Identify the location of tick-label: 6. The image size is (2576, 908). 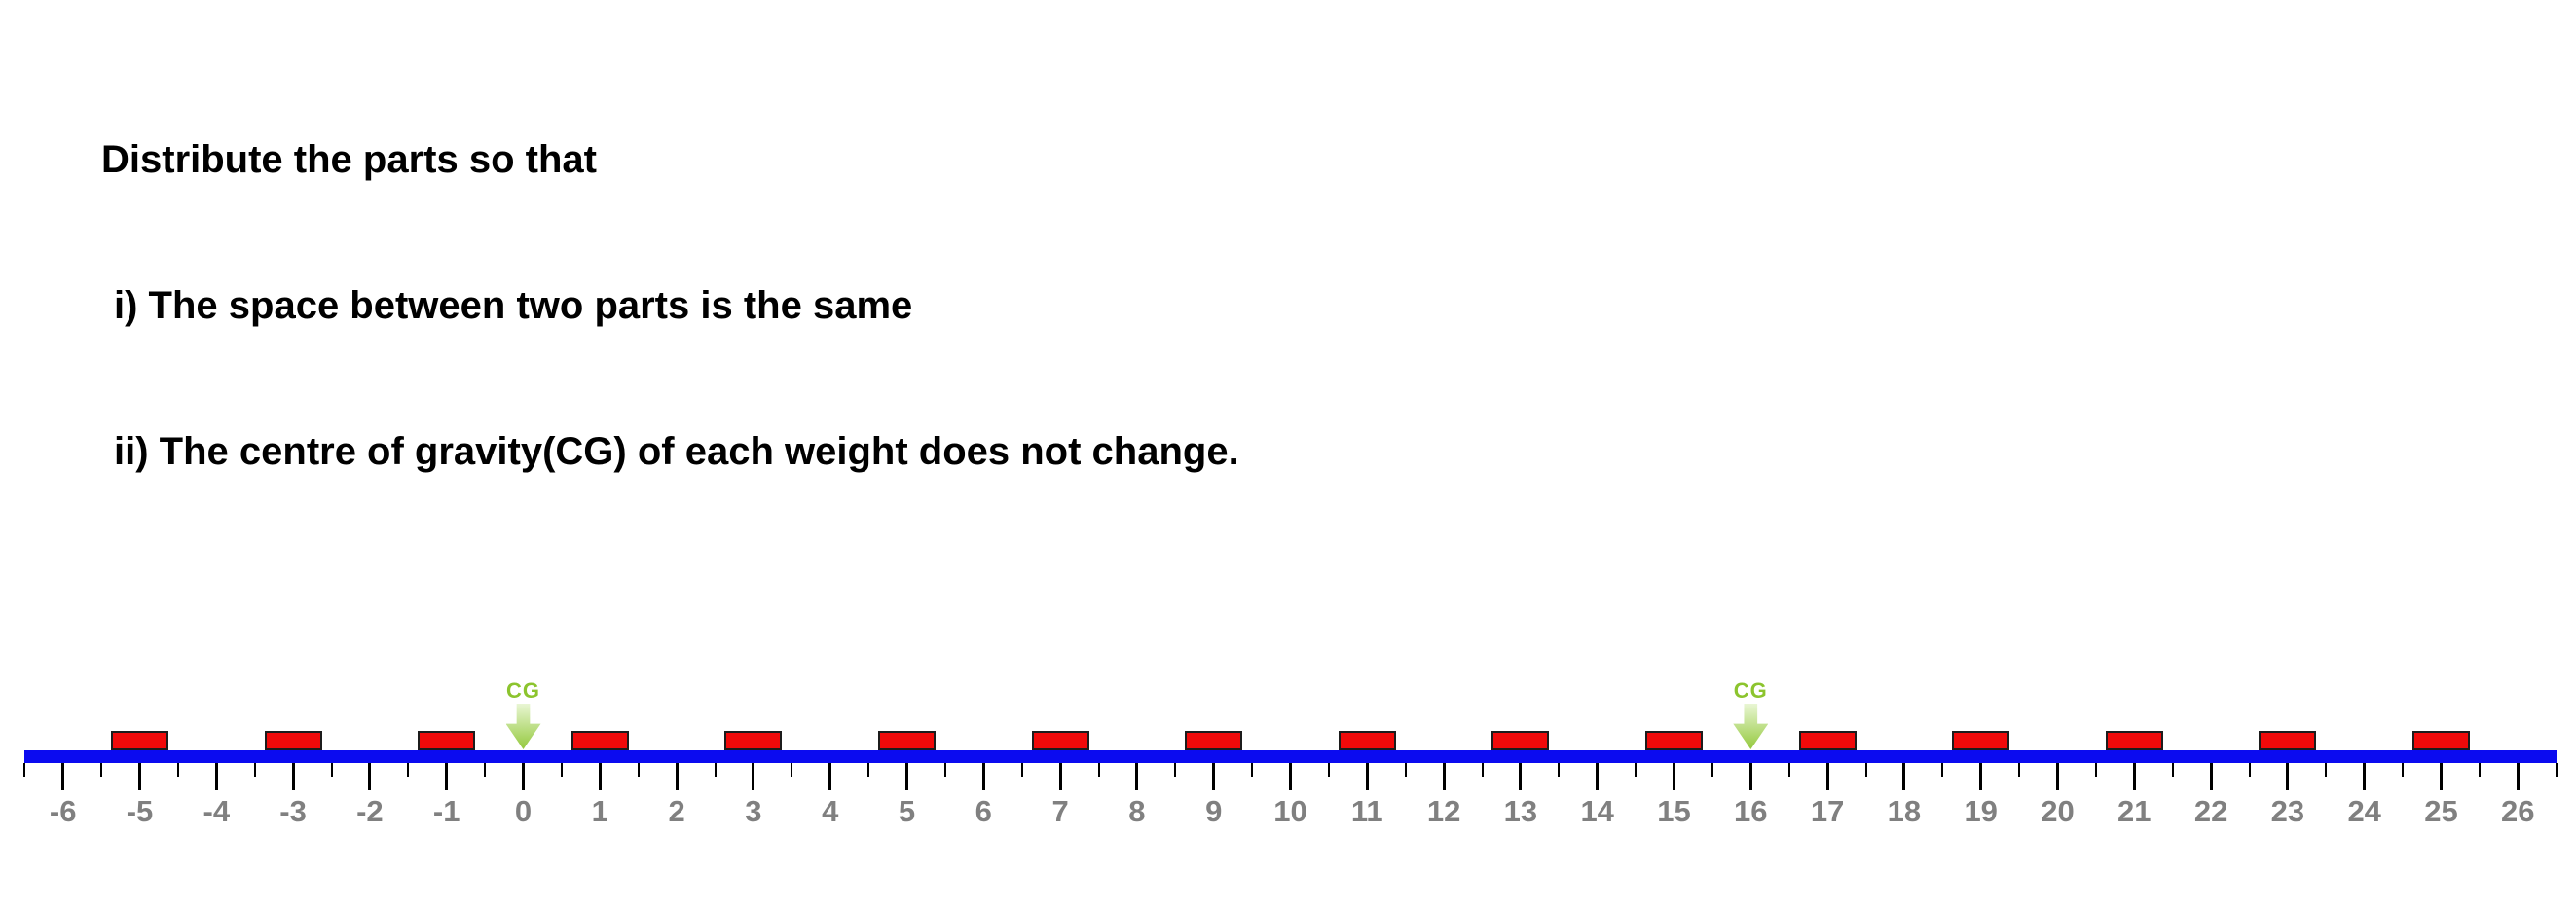
(983, 811).